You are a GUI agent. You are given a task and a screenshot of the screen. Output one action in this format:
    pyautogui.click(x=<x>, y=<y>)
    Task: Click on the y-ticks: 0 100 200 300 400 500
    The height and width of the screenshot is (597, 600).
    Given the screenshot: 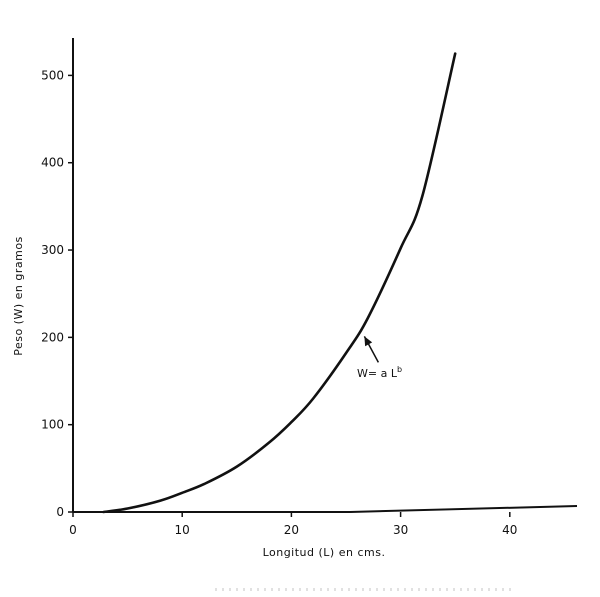 What is the action you would take?
    pyautogui.click(x=57, y=293)
    